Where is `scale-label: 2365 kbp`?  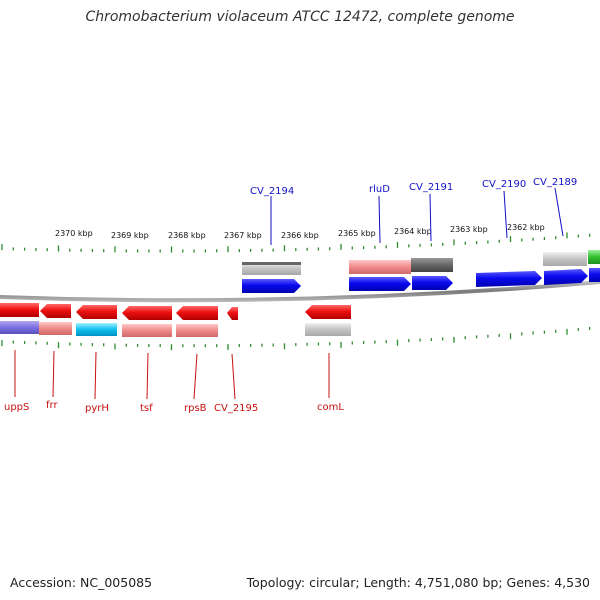 scale-label: 2365 kbp is located at coordinates (357, 233).